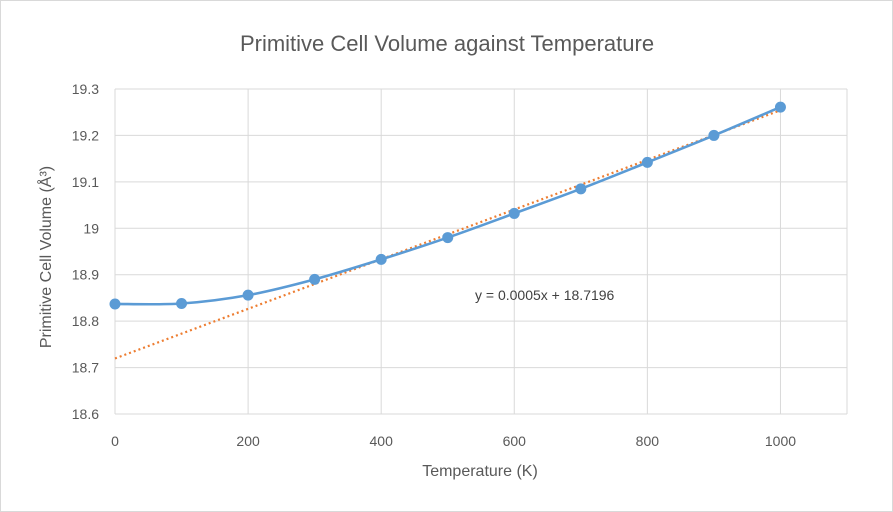  I want to click on y-tick-labels: 18.6 18.7 18.8 18.9 19 19.1 19.2 19.3, so click(85, 251).